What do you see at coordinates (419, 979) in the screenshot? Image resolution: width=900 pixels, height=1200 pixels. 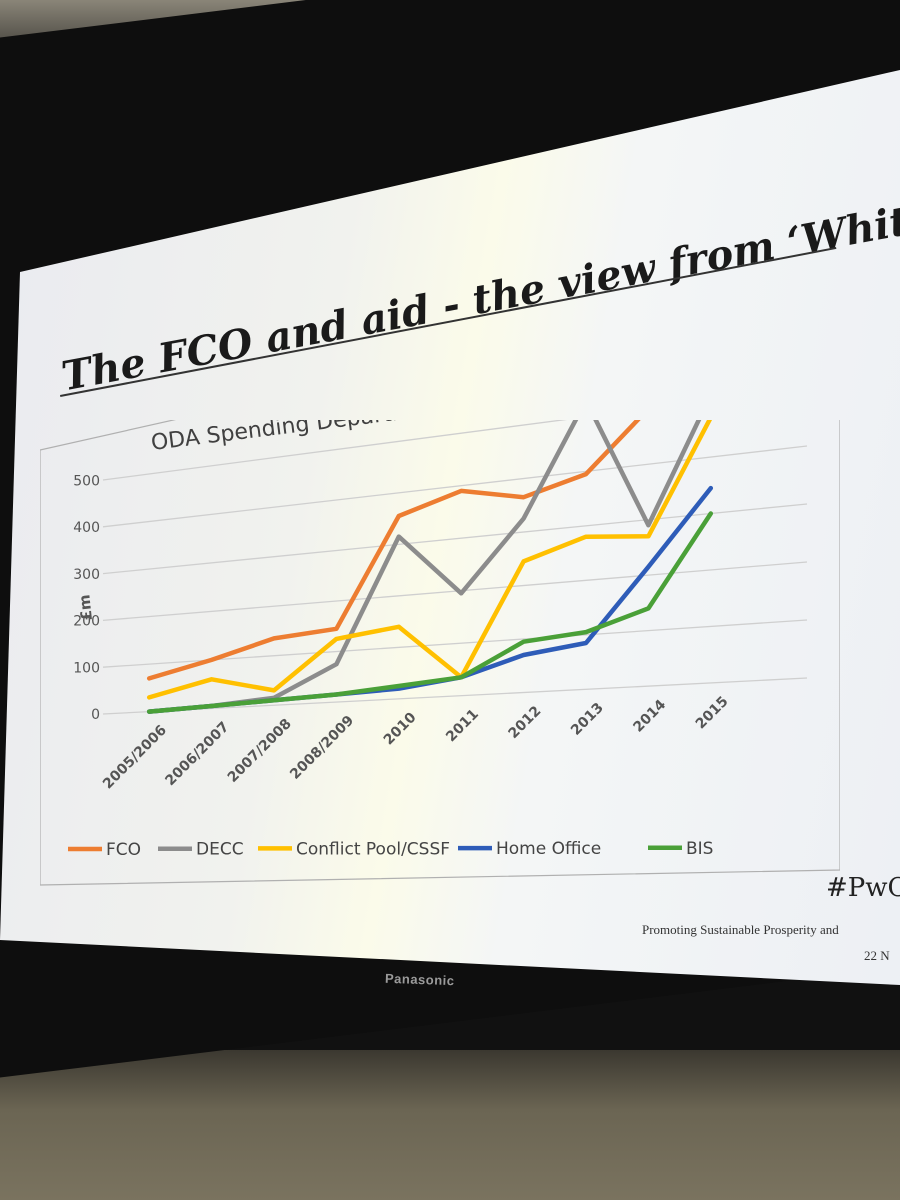 I see `tv-brand-logo: Panasonic` at bounding box center [419, 979].